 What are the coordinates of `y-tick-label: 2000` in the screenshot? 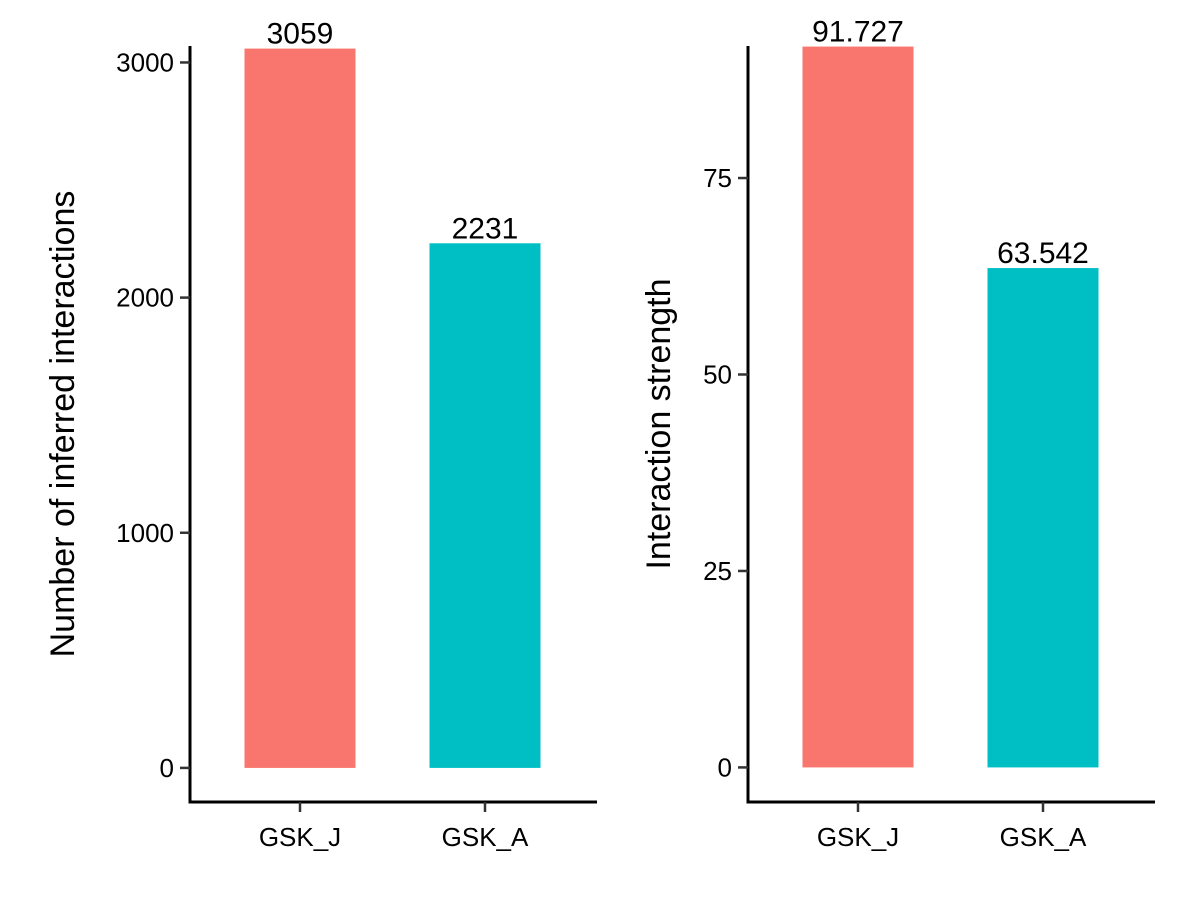 It's located at (145, 298).